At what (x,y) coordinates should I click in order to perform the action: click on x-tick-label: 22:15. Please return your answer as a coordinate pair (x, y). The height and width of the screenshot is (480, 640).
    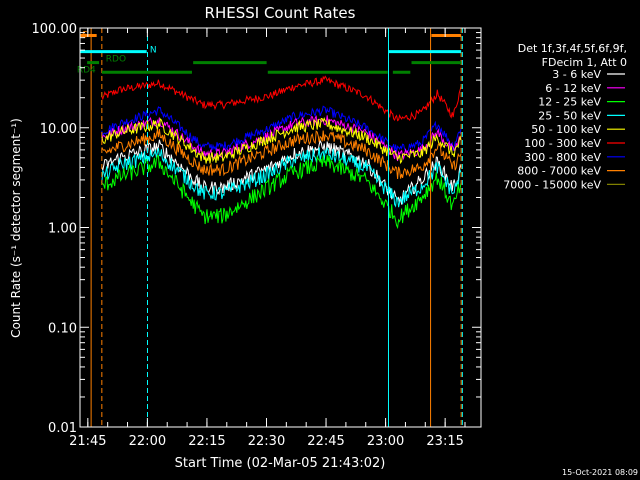
    Looking at the image, I should click on (206, 441).